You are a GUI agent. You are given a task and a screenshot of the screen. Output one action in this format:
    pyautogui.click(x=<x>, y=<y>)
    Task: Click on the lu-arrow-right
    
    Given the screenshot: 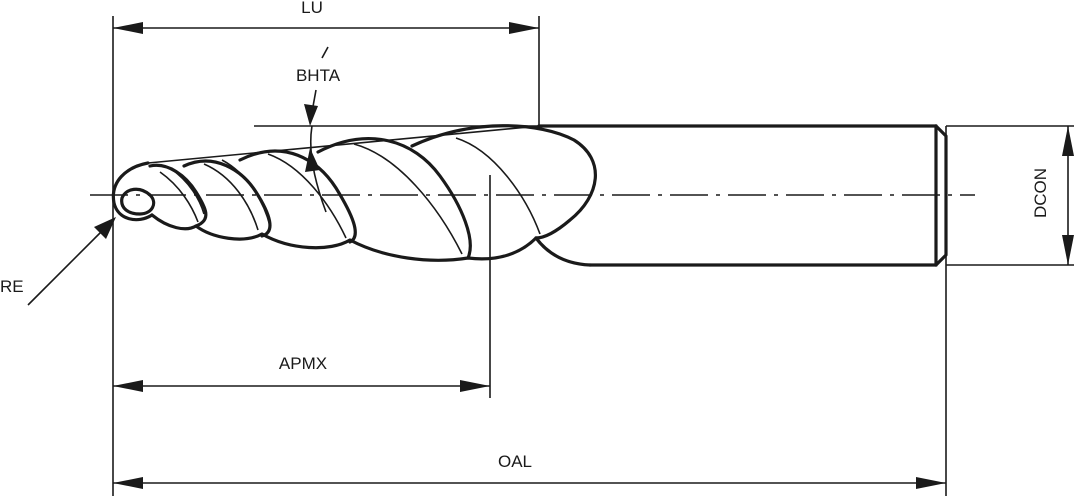 What is the action you would take?
    pyautogui.click(x=524, y=28)
    